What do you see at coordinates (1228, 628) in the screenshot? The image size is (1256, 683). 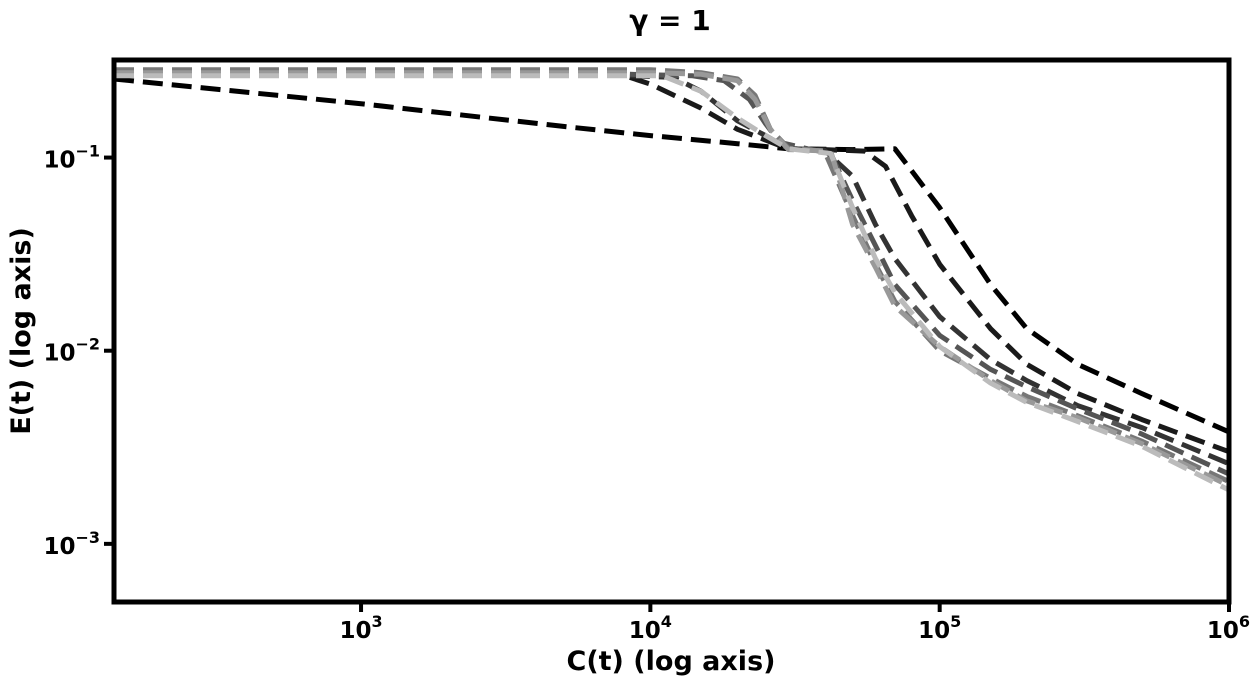 I see `x-tick-label-4: 106` at bounding box center [1228, 628].